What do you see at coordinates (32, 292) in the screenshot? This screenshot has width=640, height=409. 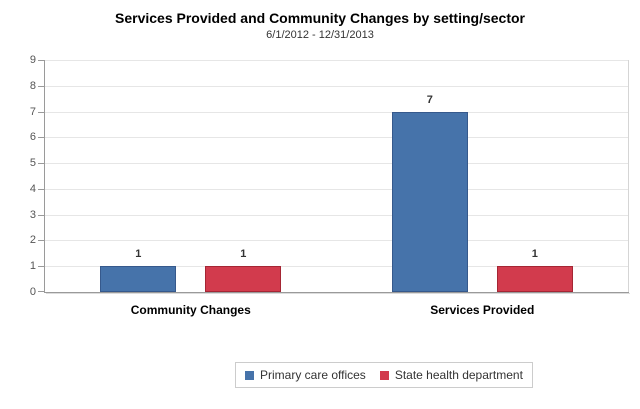 I see `y-axis-label: 0` at bounding box center [32, 292].